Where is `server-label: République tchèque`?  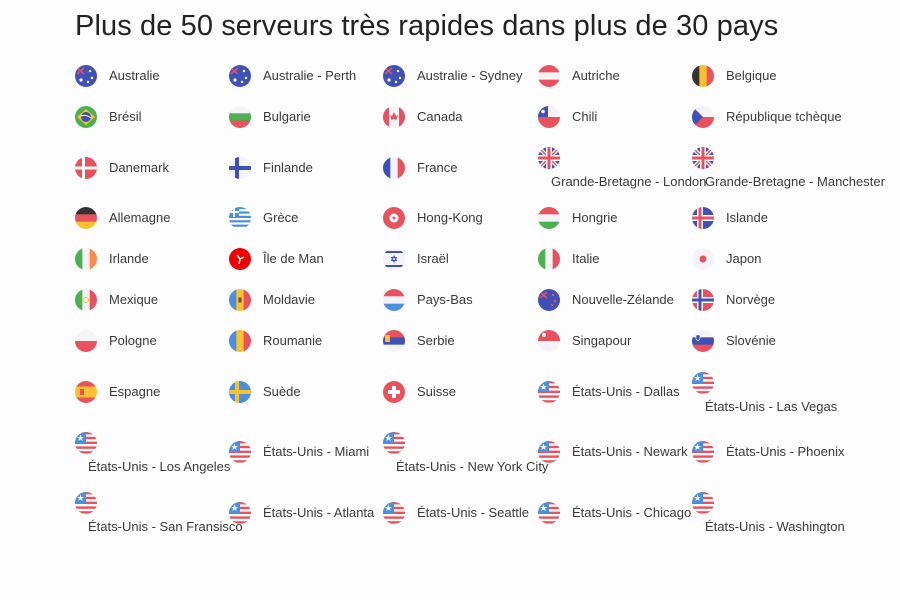 server-label: République tchèque is located at coordinates (784, 116).